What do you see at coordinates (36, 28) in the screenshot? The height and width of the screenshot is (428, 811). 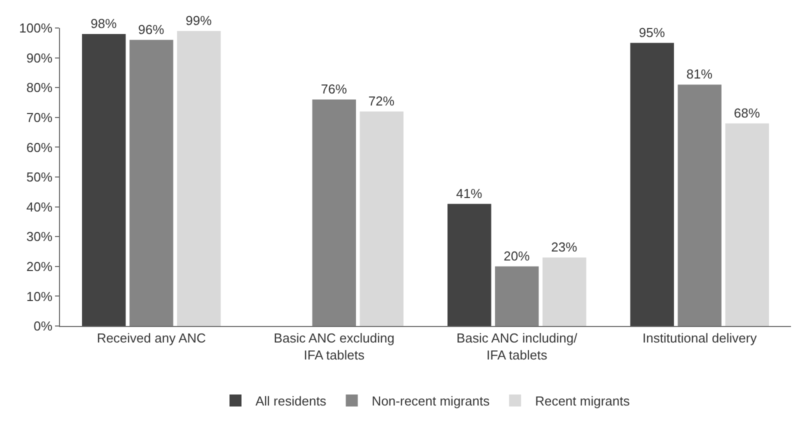 I see `y-tick-label: 100%` at bounding box center [36, 28].